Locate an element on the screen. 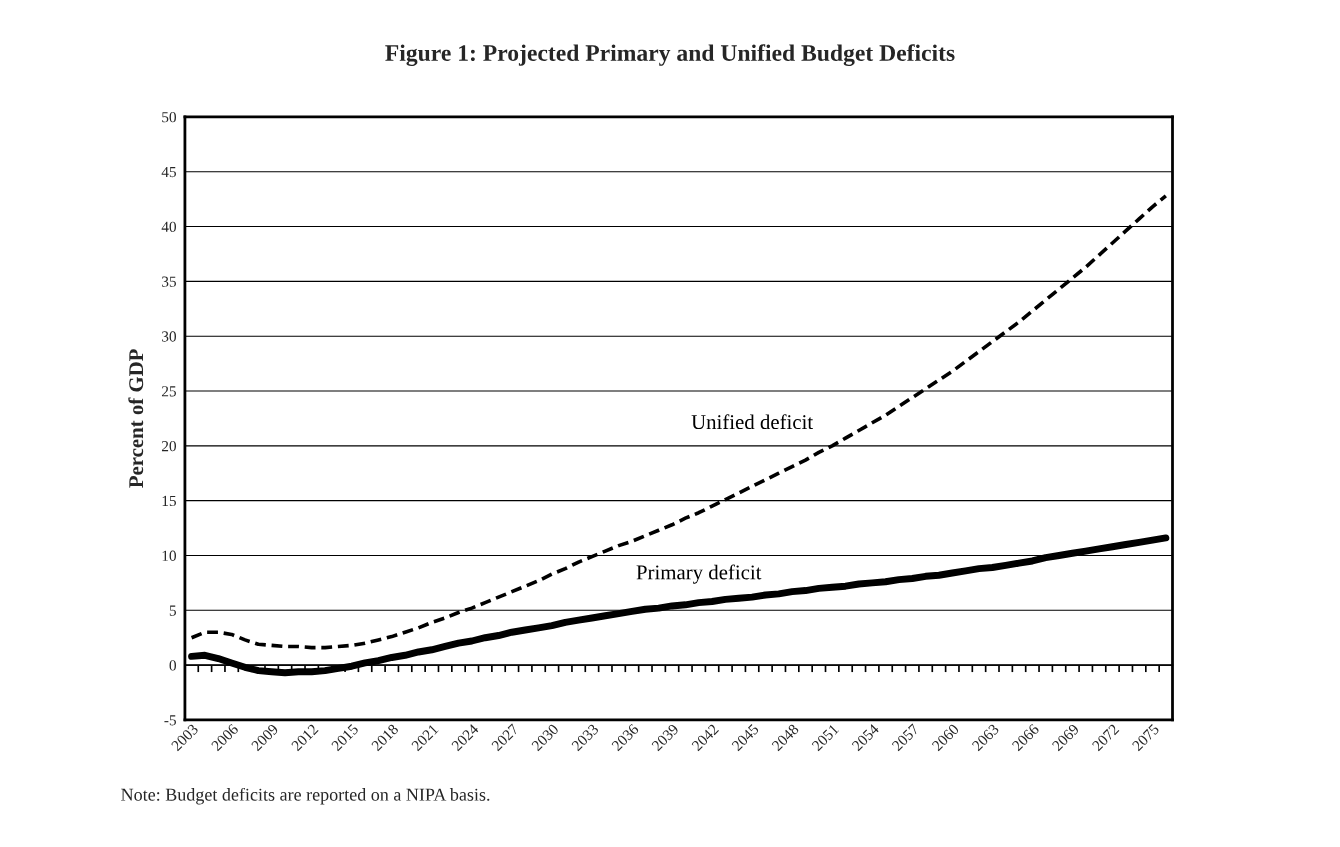 Image resolution: width=1340 pixels, height=847 pixels. y-tick-label: 50 is located at coordinates (169, 117).